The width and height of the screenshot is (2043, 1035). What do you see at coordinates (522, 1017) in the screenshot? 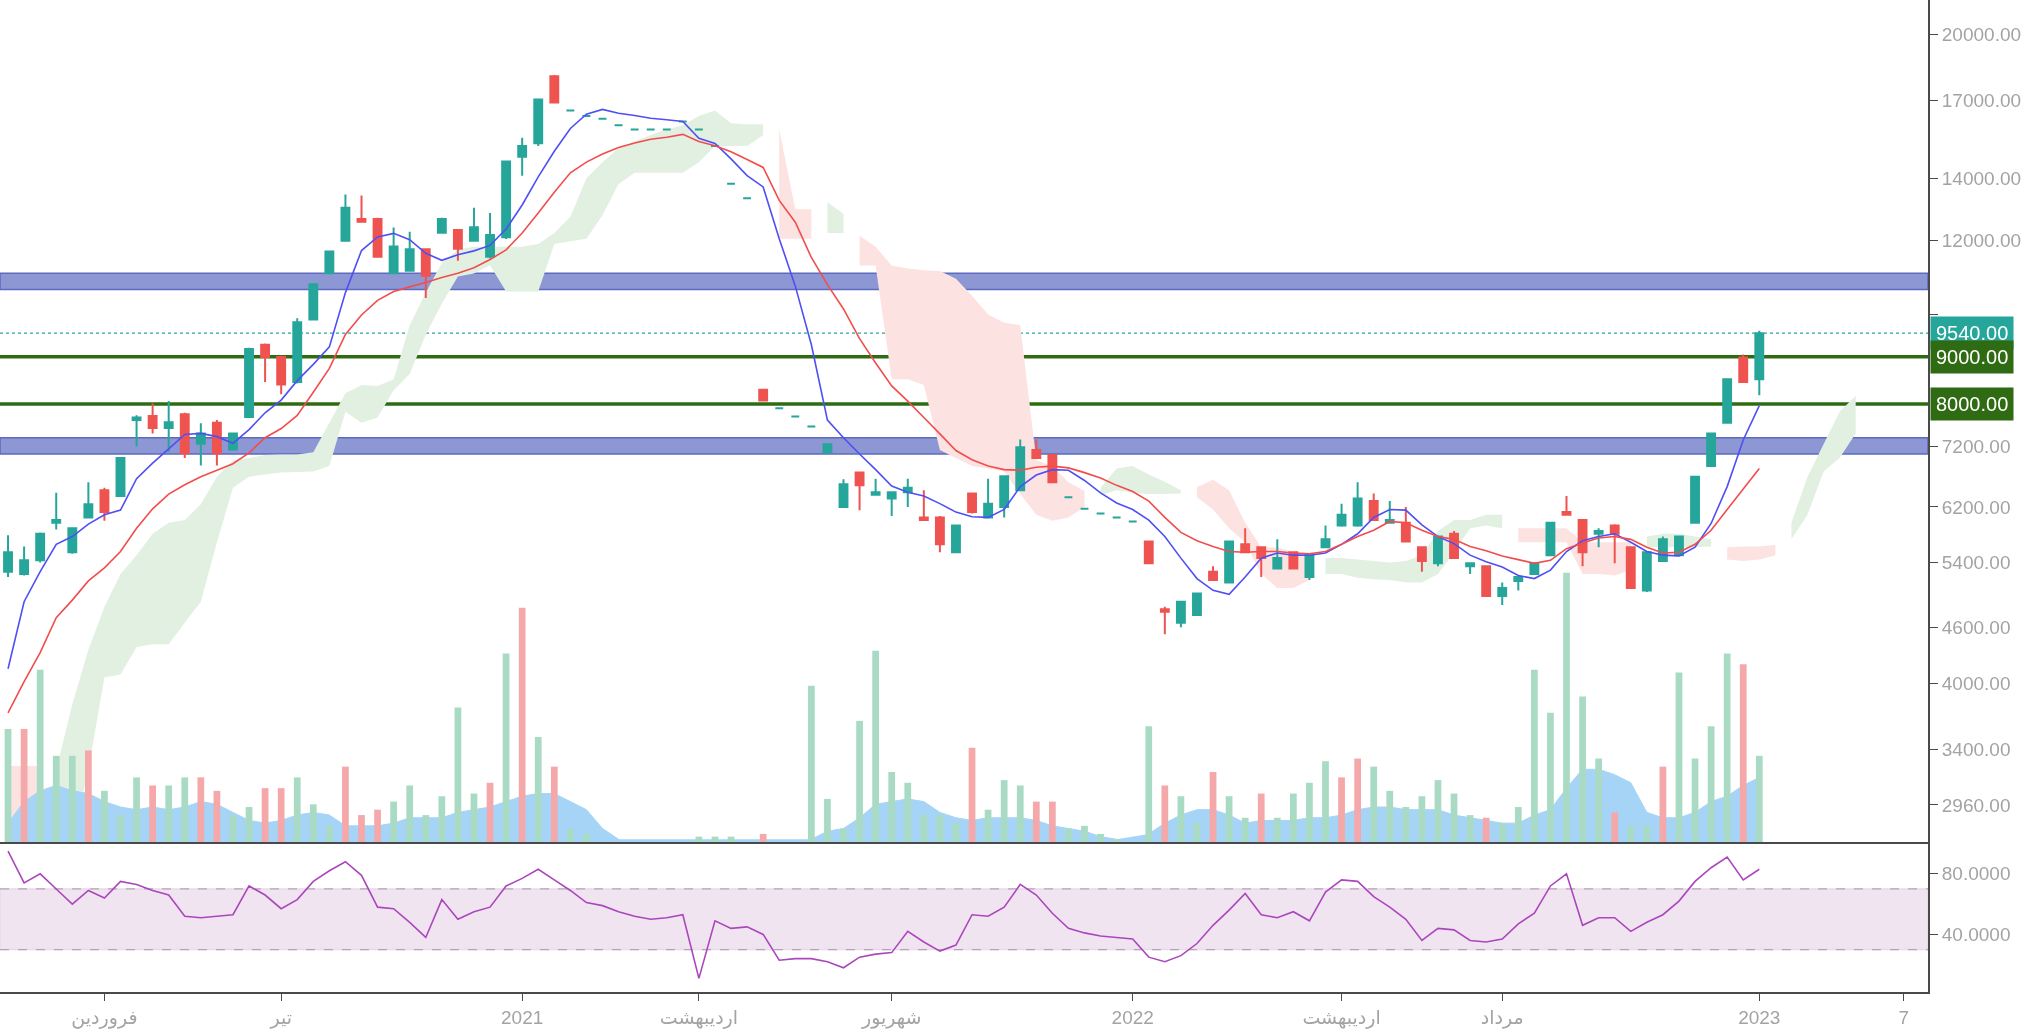
I see `x-tick-label: 2021` at bounding box center [522, 1017].